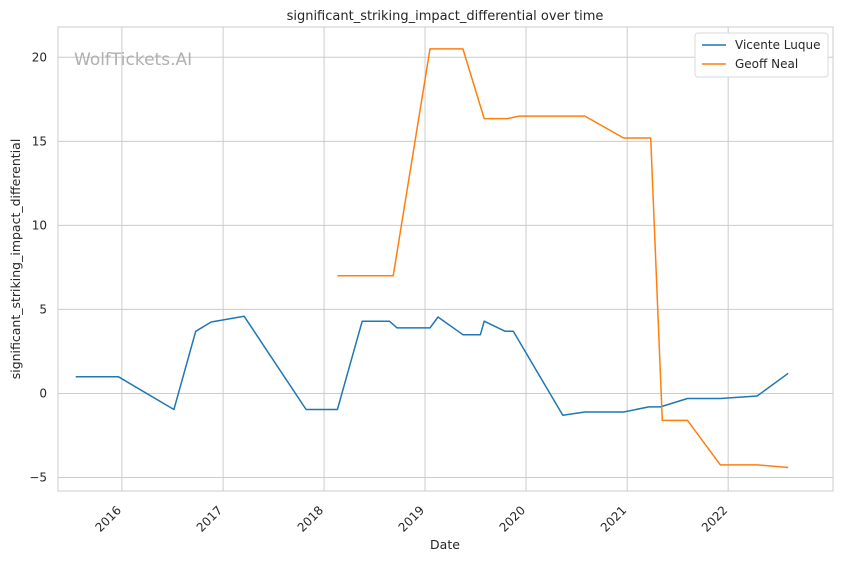 This screenshot has height=561, width=843. Describe the element at coordinates (209, 518) in the screenshot. I see `x-tick-label: 2017` at that location.